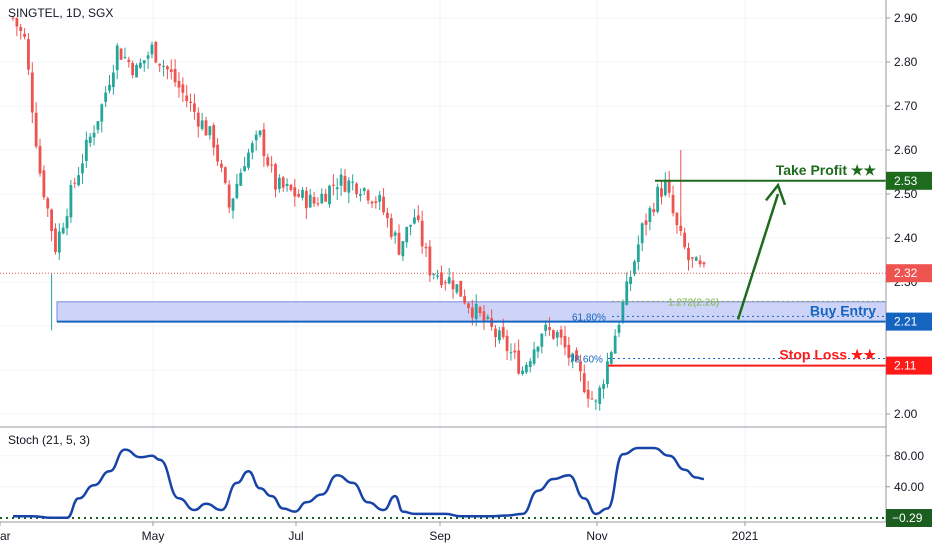  Describe the element at coordinates (596, 536) in the screenshot. I see `time-tick-label: Nov` at that location.